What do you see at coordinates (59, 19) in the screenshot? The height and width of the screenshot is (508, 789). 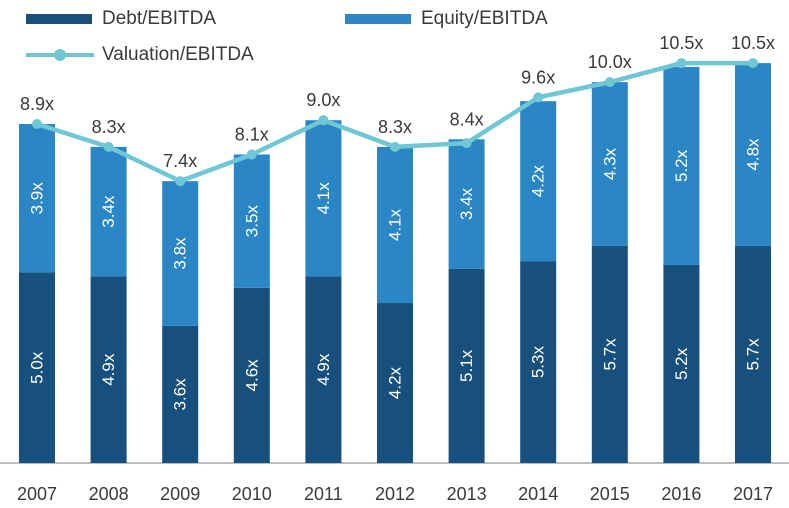 I see `legend-swatch-debt` at bounding box center [59, 19].